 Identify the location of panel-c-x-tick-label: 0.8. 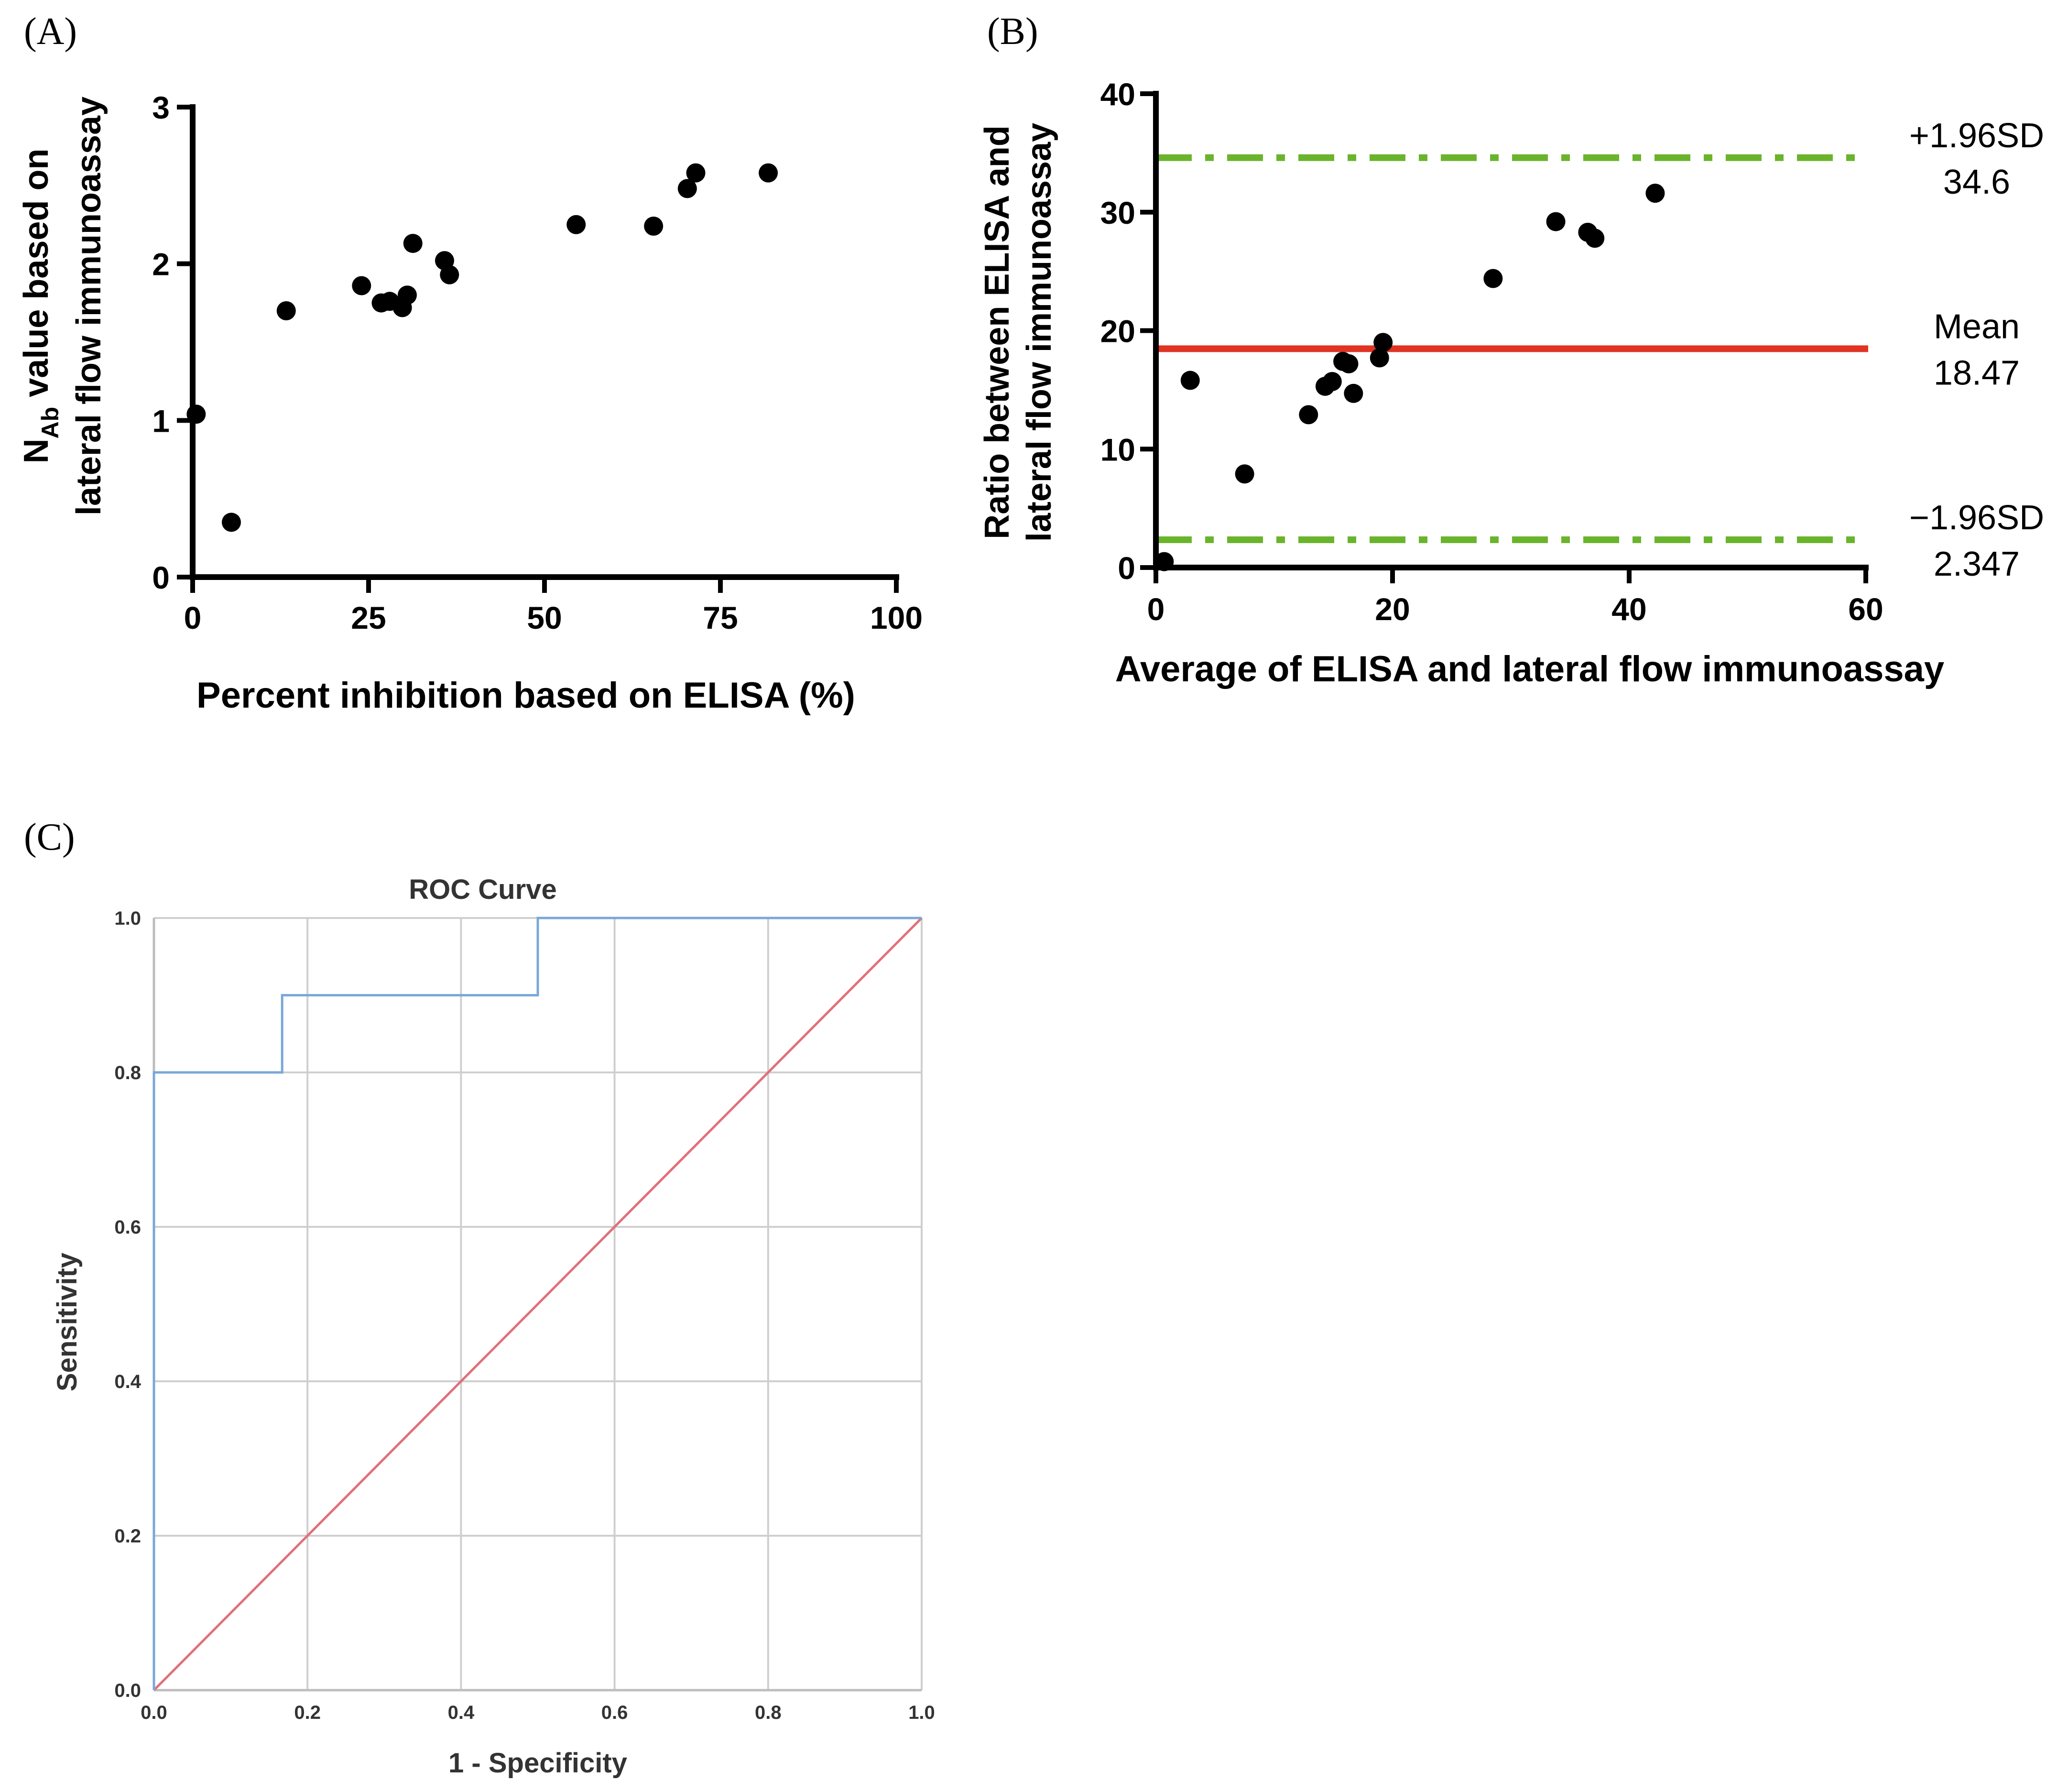
(768, 1712).